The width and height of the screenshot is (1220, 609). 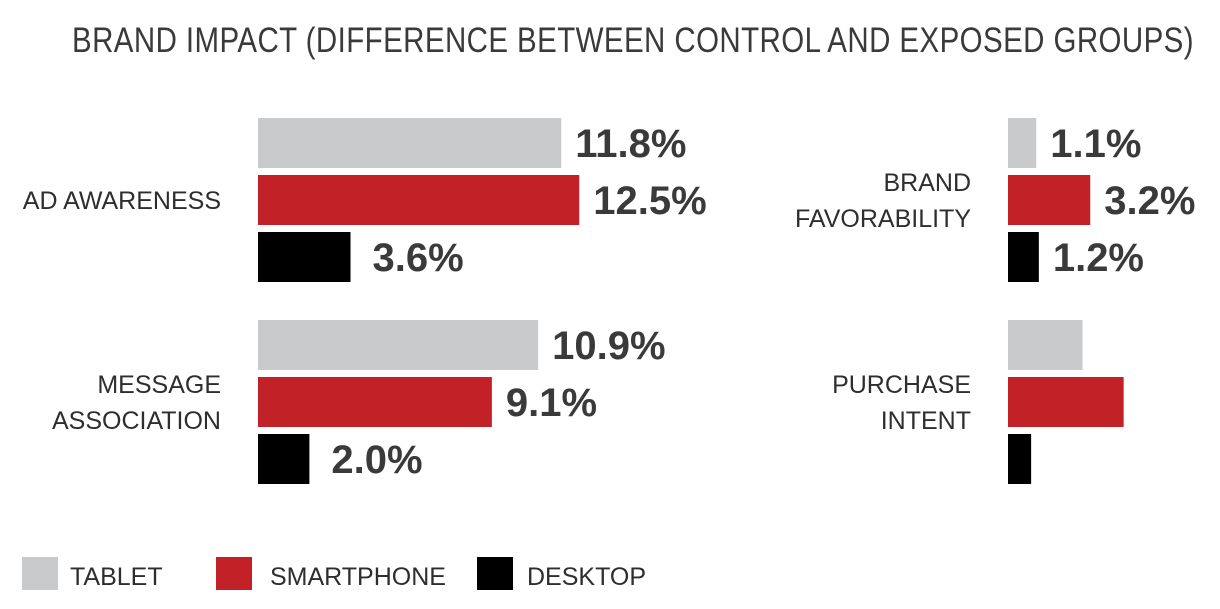 I want to click on category-label: AD AWARENESS, so click(x=122, y=201).